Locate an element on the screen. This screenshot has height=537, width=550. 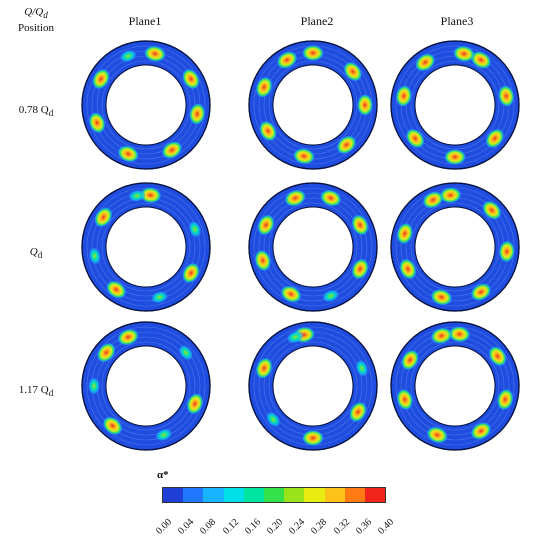
colorbar-tick-label: 0.24 is located at coordinates (297, 526).